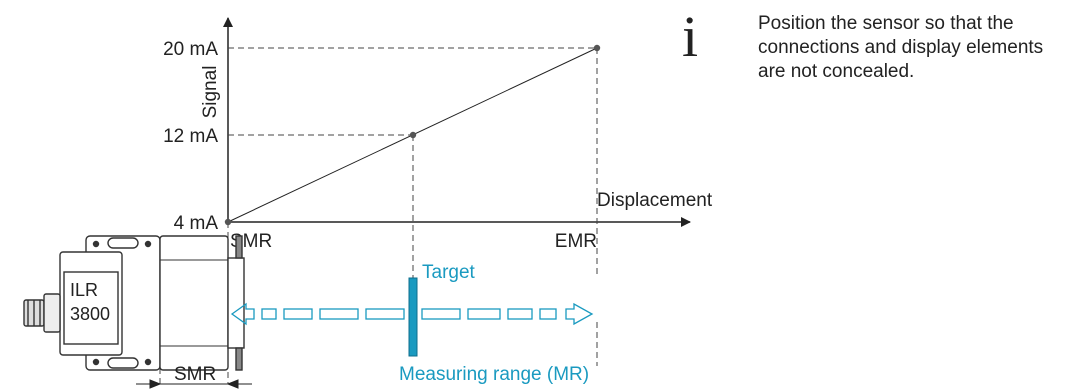 This screenshot has height=390, width=1068. I want to click on y-tick-label: 20 mA, so click(190, 49).